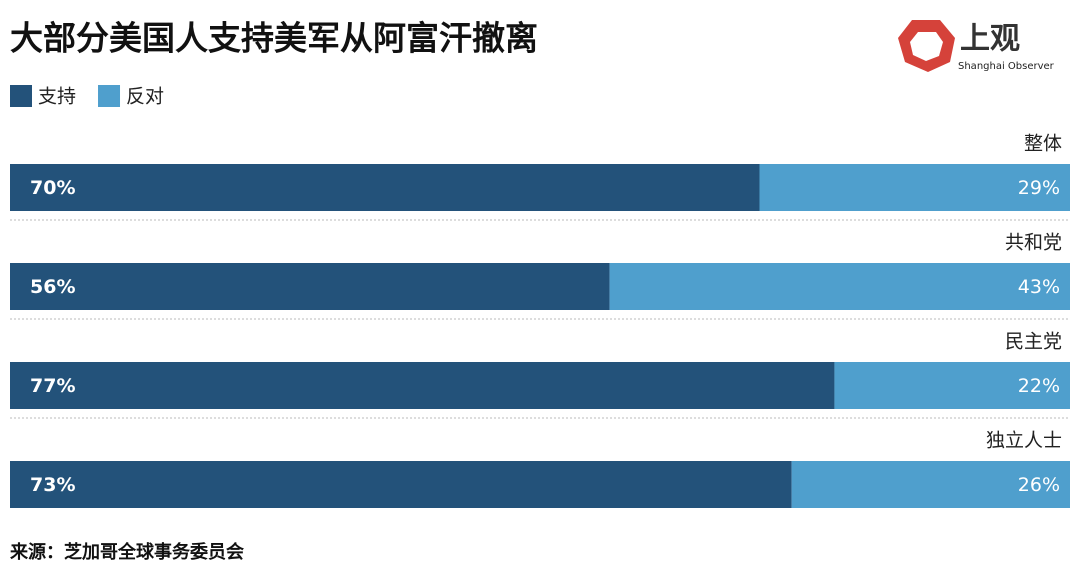 The width and height of the screenshot is (1080, 574). Describe the element at coordinates (1039, 386) in the screenshot. I see `value-label: 22%` at that location.